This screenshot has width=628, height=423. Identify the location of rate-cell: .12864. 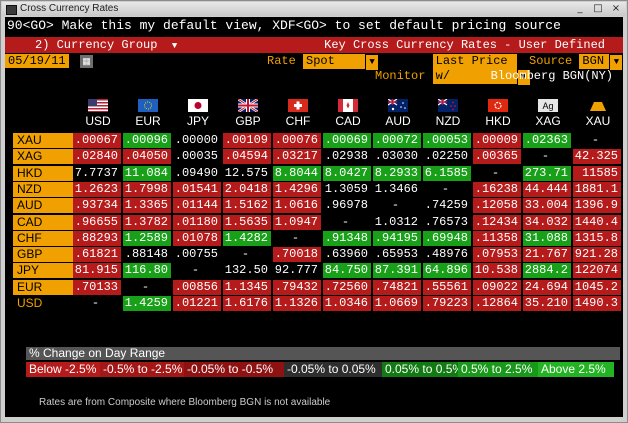
(497, 303).